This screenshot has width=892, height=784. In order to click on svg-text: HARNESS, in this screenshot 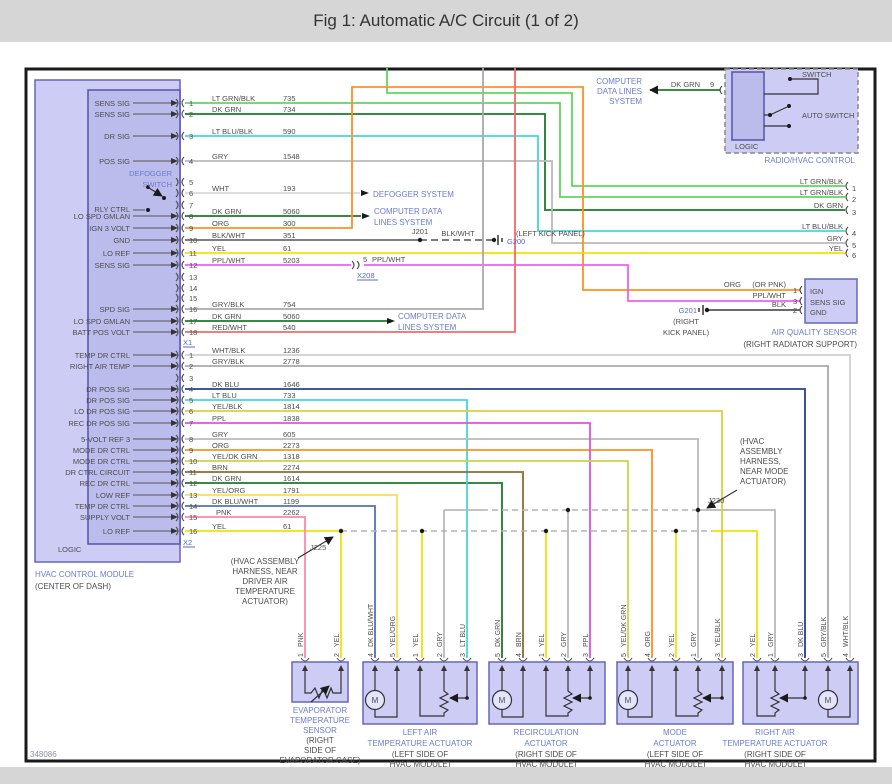, I will do `click(760, 461)`.